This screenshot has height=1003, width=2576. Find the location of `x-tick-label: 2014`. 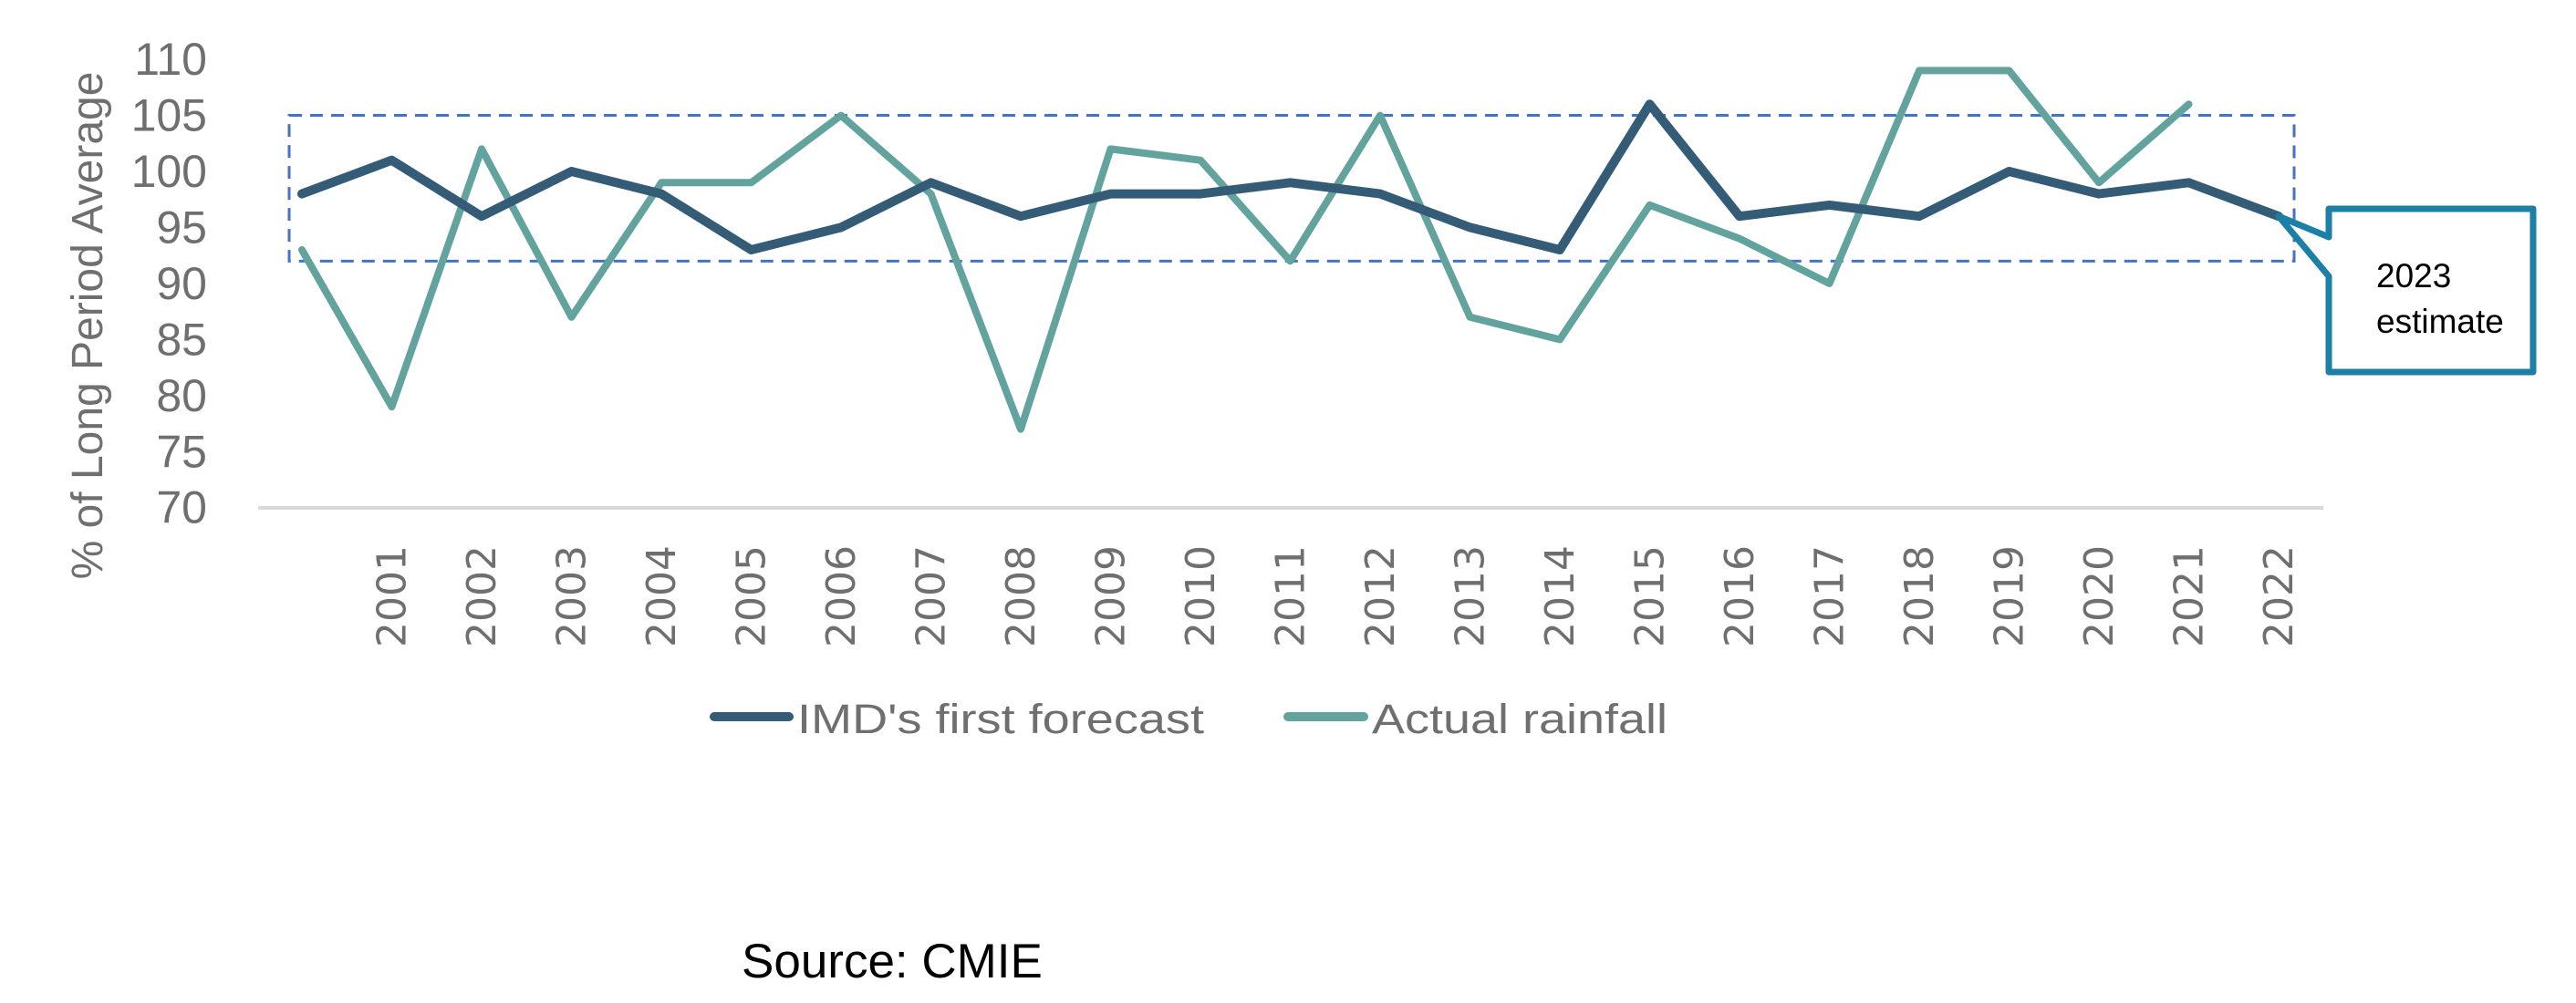

x-tick-label: 2014 is located at coordinates (1560, 596).